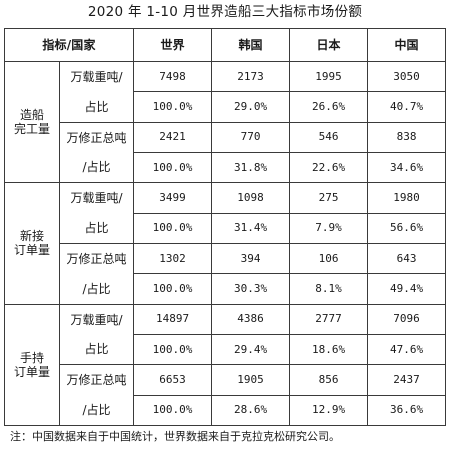  Describe the element at coordinates (251, 410) in the screenshot. I see `share-cell-korea: 28.6%` at that location.